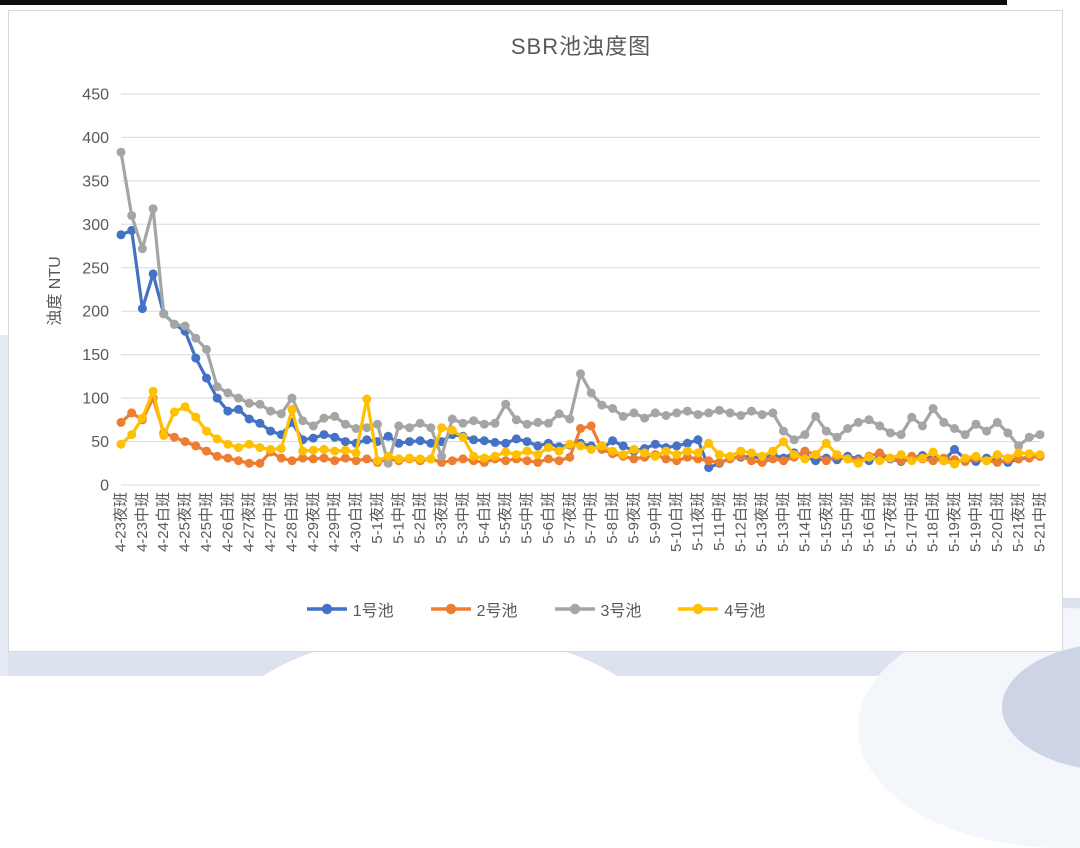 Image resolution: width=1080 pixels, height=848 pixels. Describe the element at coordinates (398, 518) in the screenshot. I see `x-tick-label: 5-1中班` at that location.